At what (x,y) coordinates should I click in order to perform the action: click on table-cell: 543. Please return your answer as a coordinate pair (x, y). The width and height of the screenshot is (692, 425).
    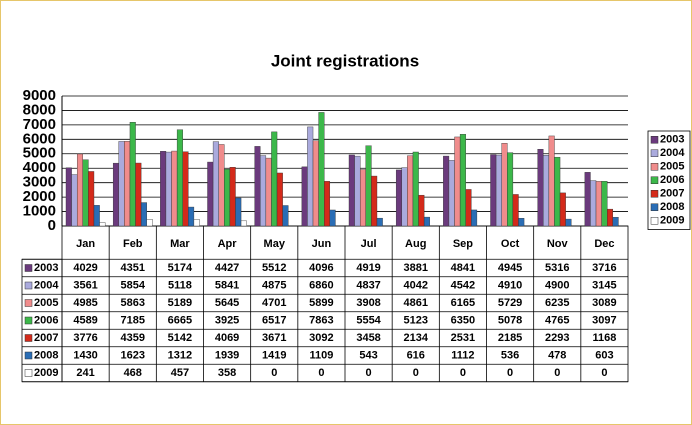
    Looking at the image, I should click on (368, 355).